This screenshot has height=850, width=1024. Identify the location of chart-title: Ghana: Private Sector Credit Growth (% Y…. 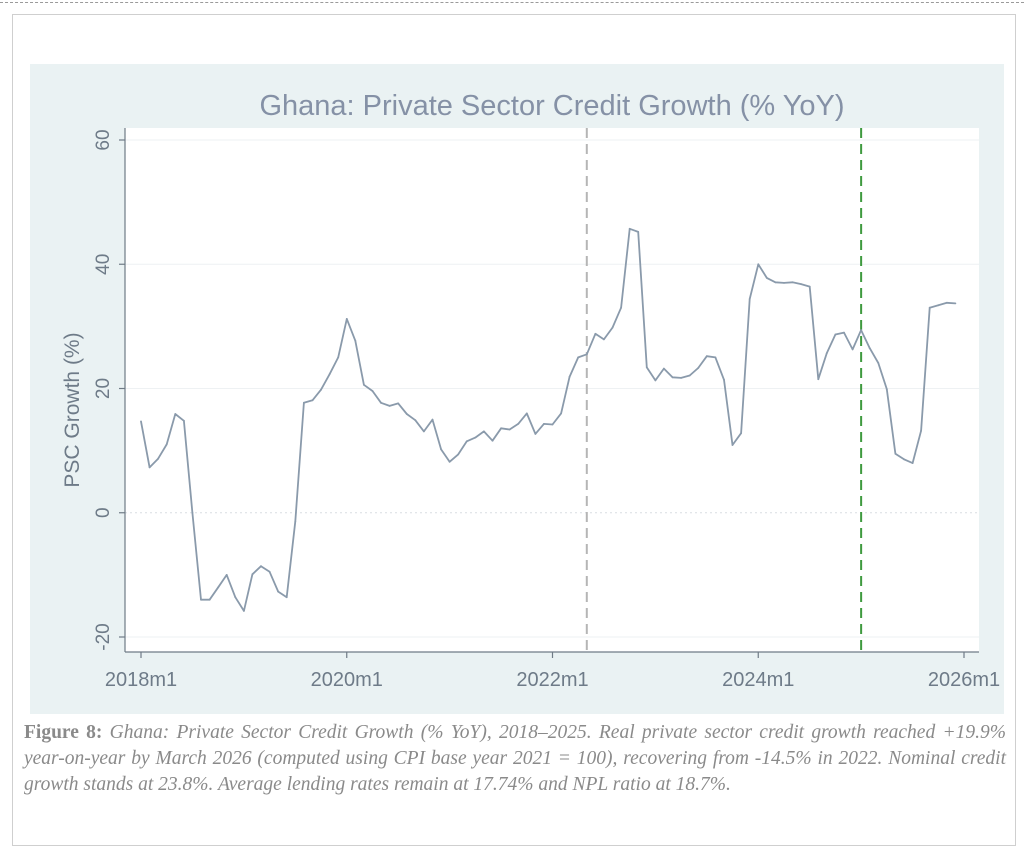
(551, 106).